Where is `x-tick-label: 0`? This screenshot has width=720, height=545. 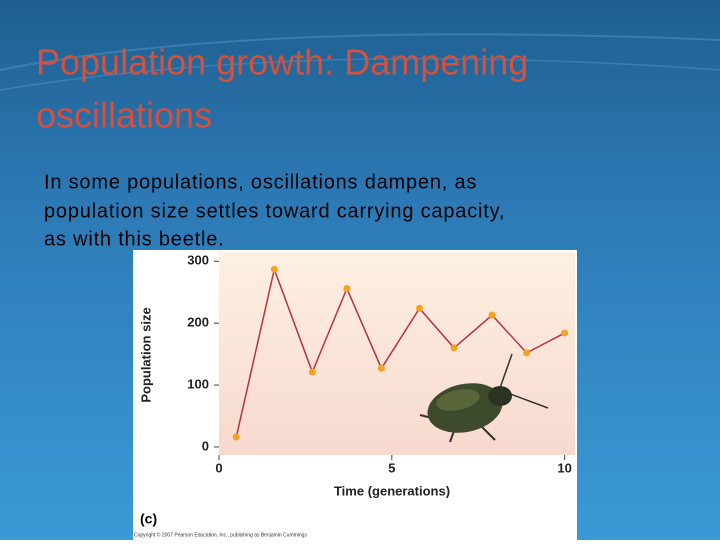
x-tick-label: 0 is located at coordinates (218, 467).